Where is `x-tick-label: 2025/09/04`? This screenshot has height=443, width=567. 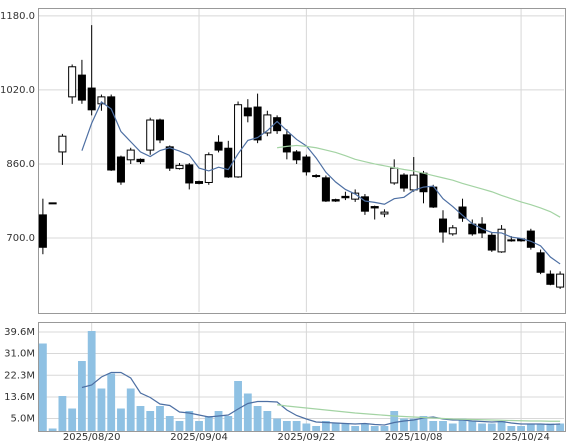
x-tick-label: 2025/09/04 is located at coordinates (199, 437).